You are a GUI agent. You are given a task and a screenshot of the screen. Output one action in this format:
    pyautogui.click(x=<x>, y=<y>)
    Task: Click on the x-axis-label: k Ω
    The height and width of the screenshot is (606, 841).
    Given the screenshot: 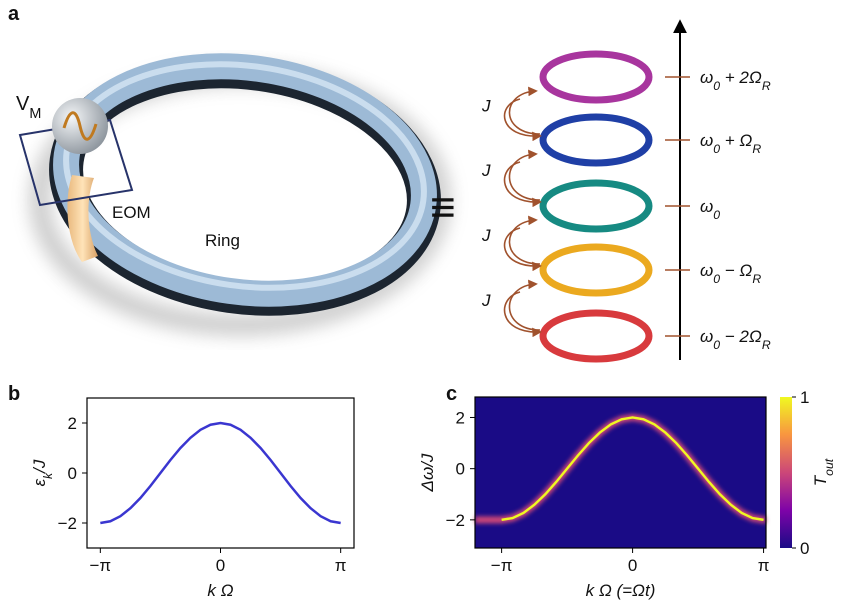 What is the action you would take?
    pyautogui.click(x=220, y=590)
    